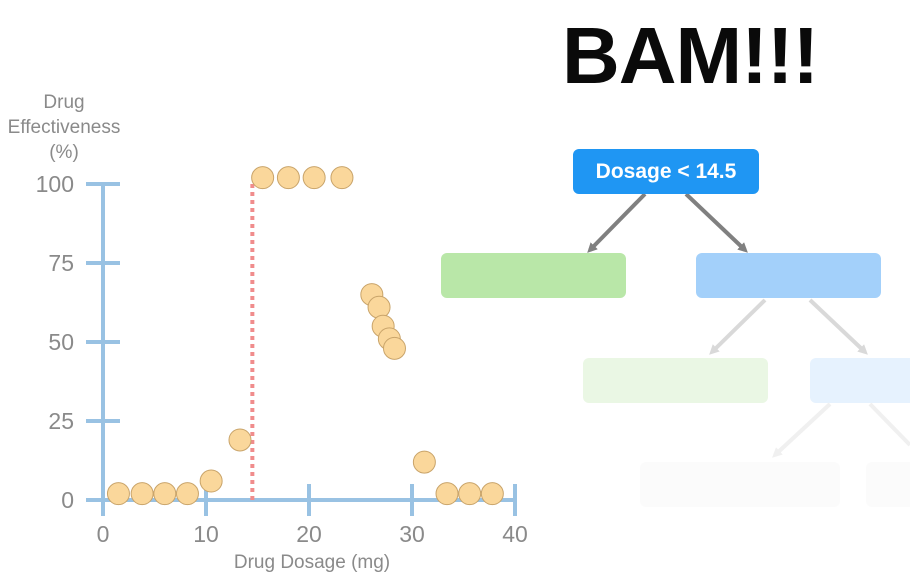 The width and height of the screenshot is (910, 575). I want to click on x-tick-label: 0, so click(103, 534).